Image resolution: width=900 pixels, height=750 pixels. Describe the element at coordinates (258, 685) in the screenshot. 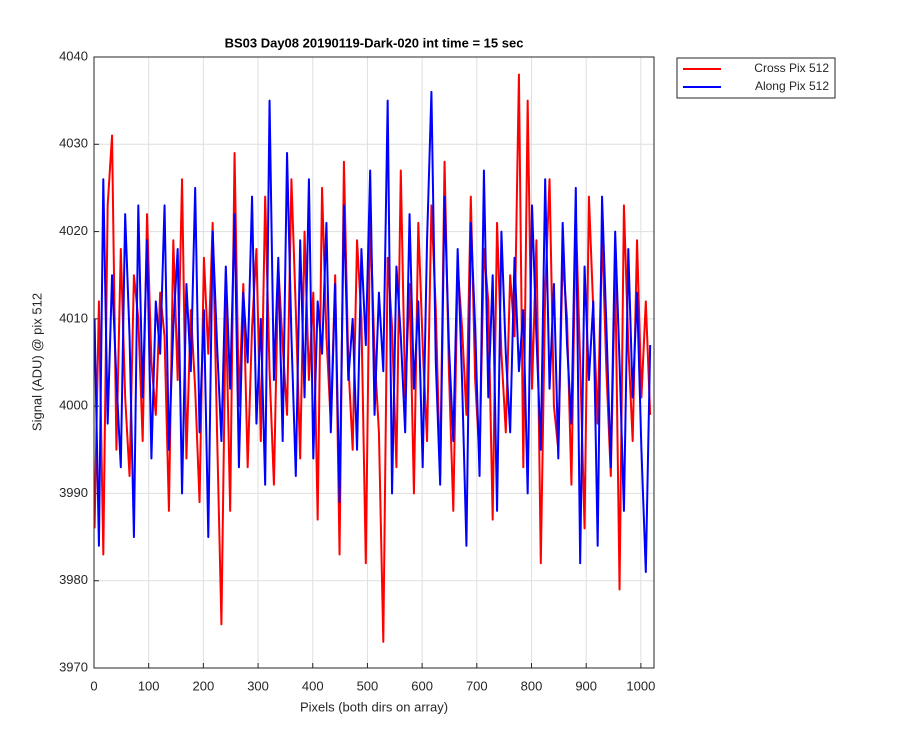

I see `x-tick-label: 300` at that location.